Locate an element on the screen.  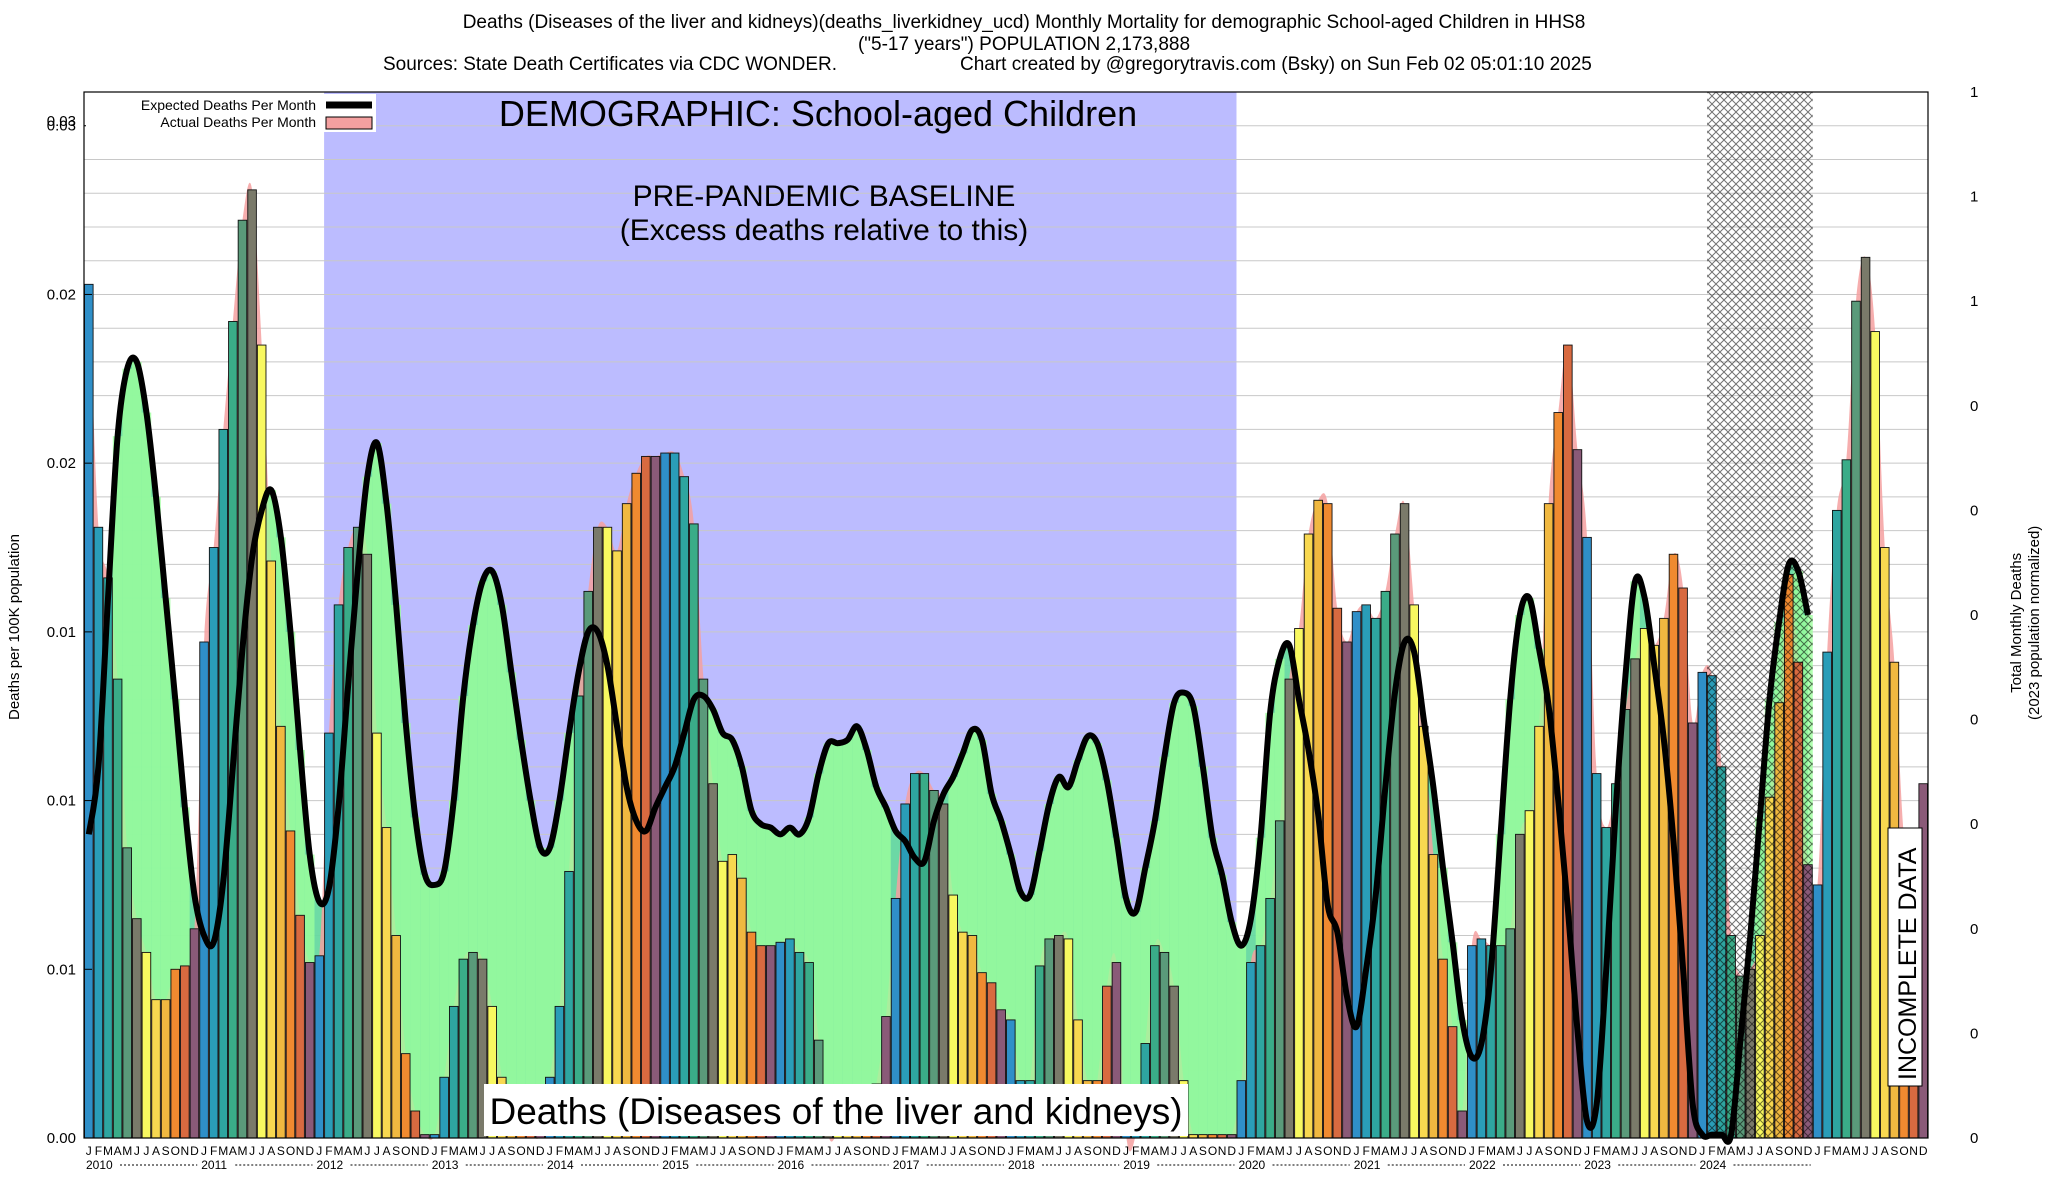
year-tick-label: 2018 is located at coordinates (1021, 1165).